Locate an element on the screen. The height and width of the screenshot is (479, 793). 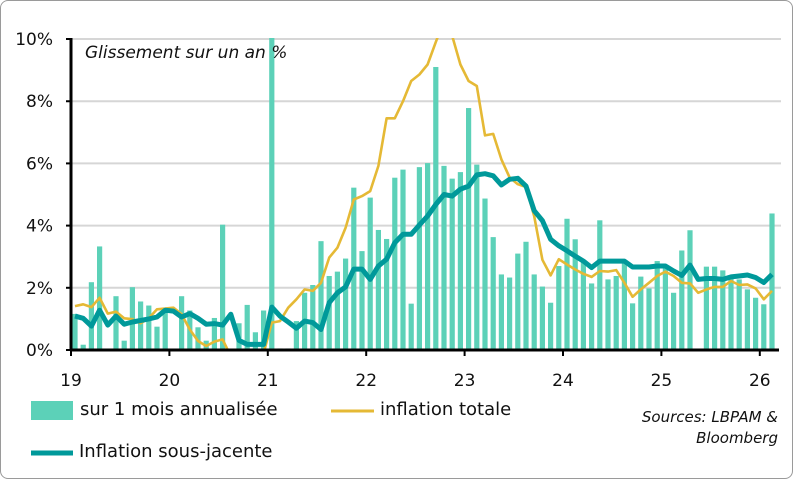
x-tick-label: 26 is located at coordinates (760, 381).